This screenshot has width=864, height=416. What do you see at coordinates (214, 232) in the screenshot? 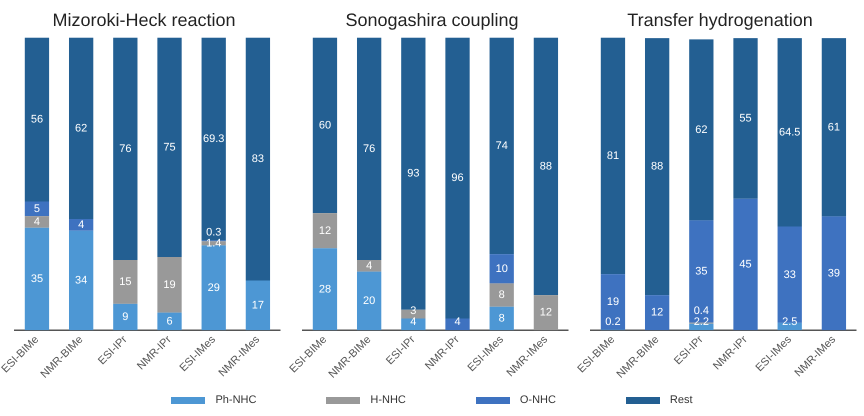
I see `data-label: 0.3` at bounding box center [214, 232].